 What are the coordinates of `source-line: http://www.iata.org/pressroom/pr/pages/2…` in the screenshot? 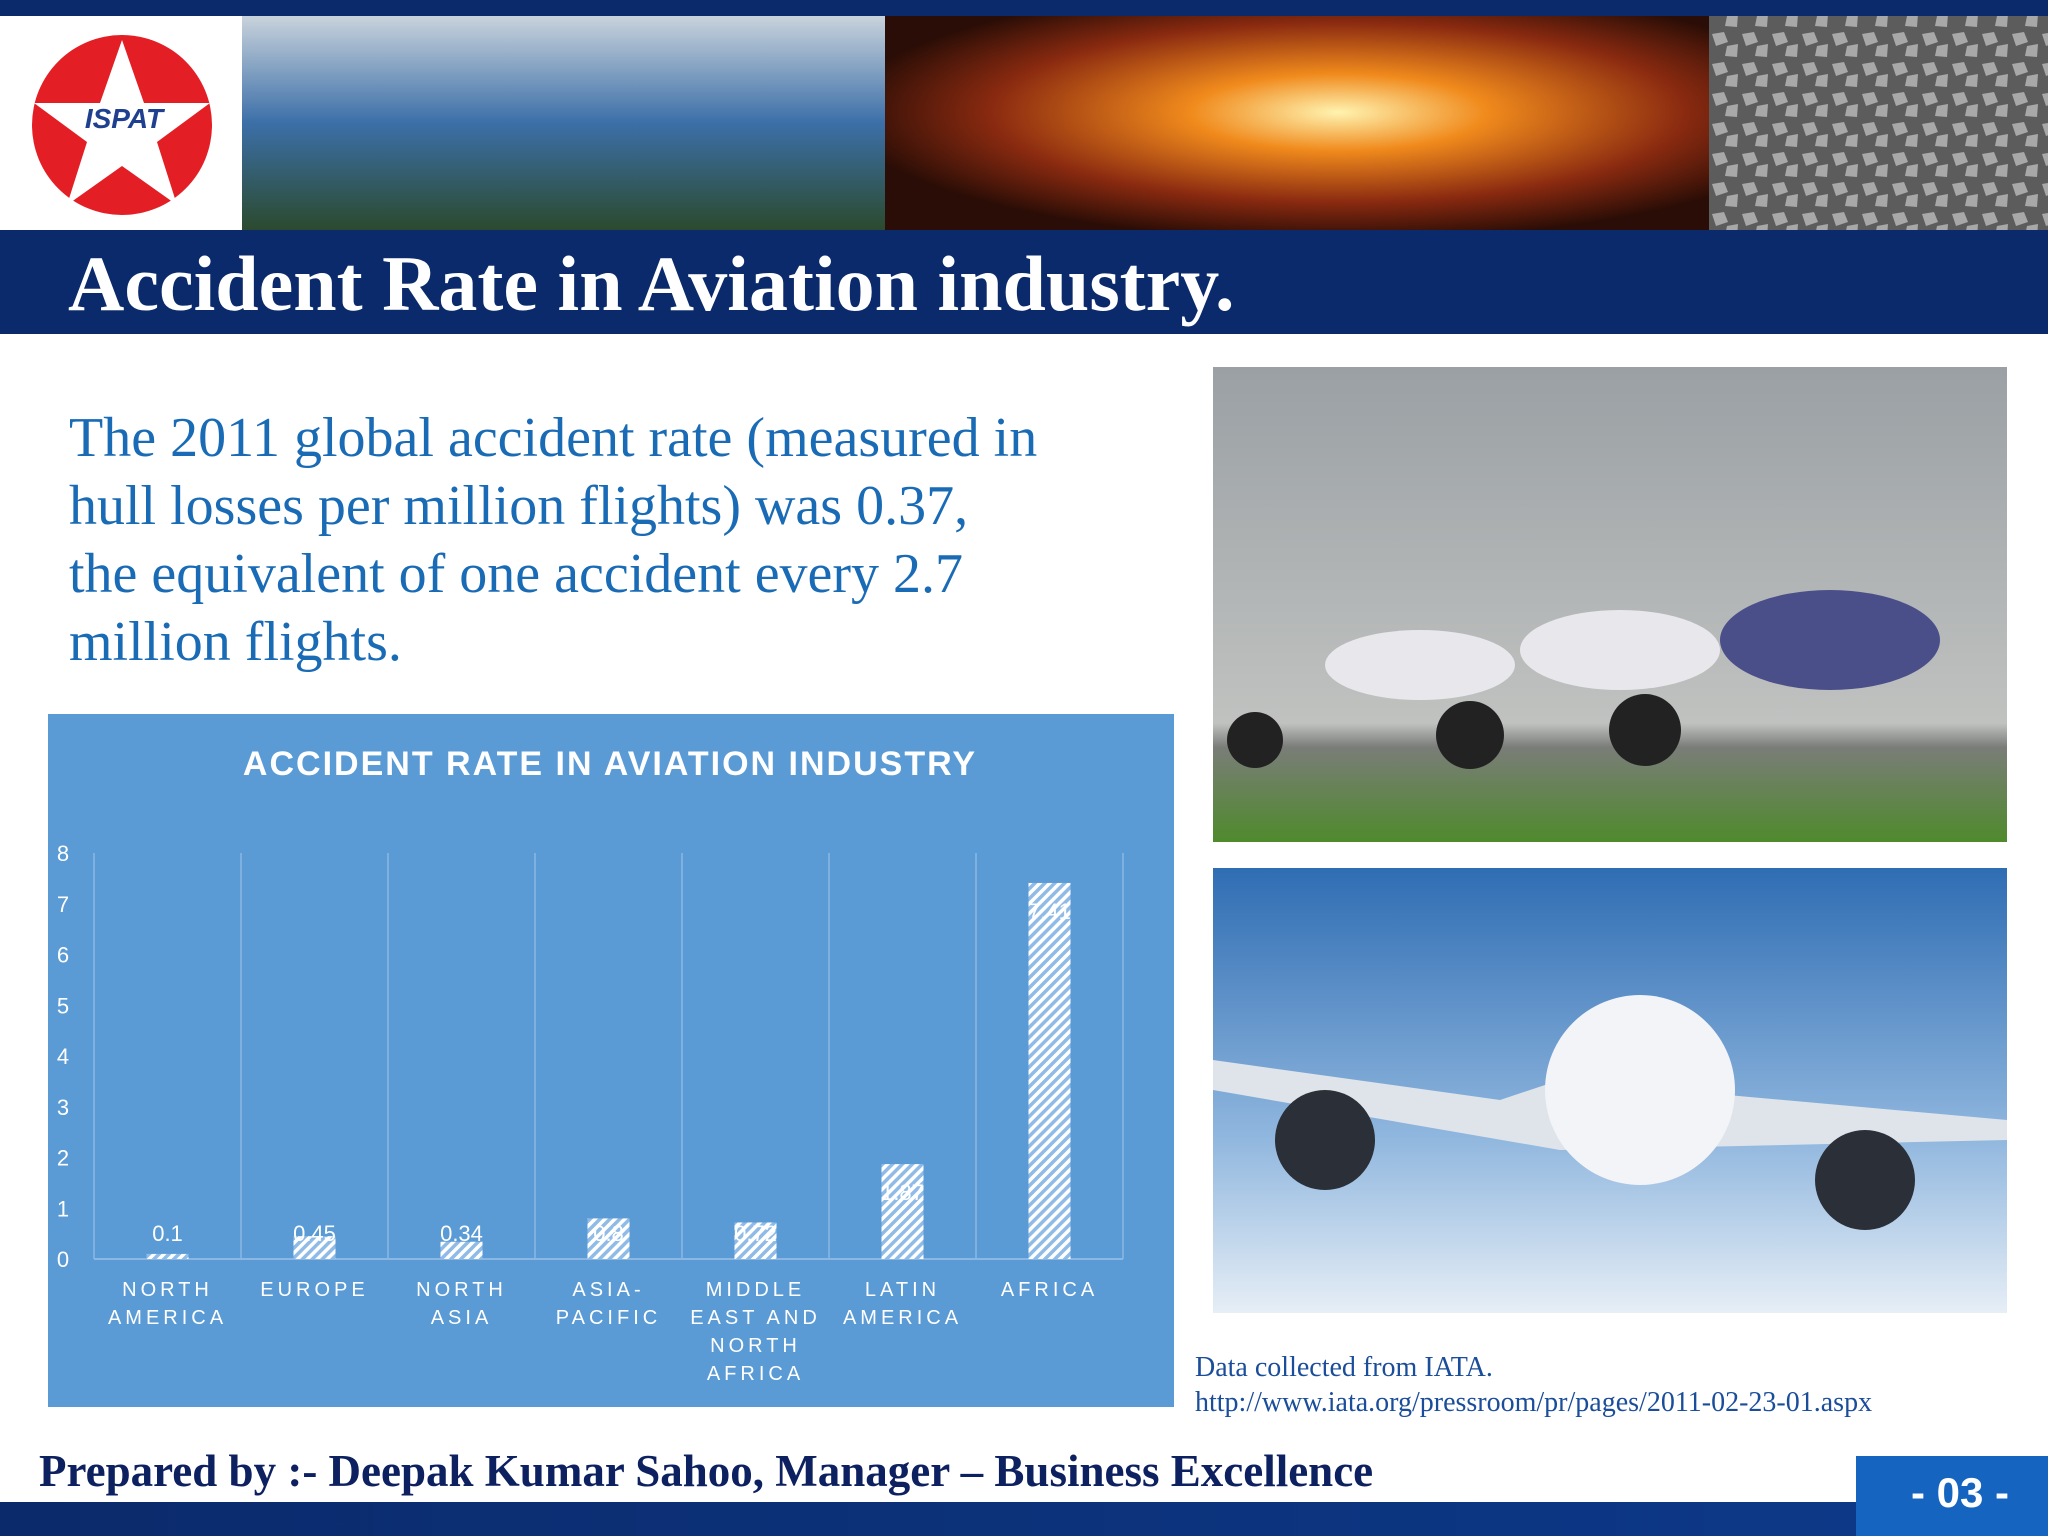 It's located at (1533, 1402).